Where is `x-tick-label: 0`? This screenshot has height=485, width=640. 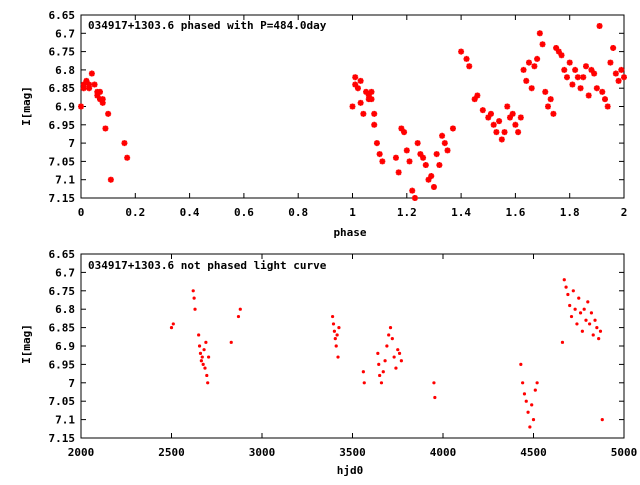 x-tick-label: 0 is located at coordinates (81, 212).